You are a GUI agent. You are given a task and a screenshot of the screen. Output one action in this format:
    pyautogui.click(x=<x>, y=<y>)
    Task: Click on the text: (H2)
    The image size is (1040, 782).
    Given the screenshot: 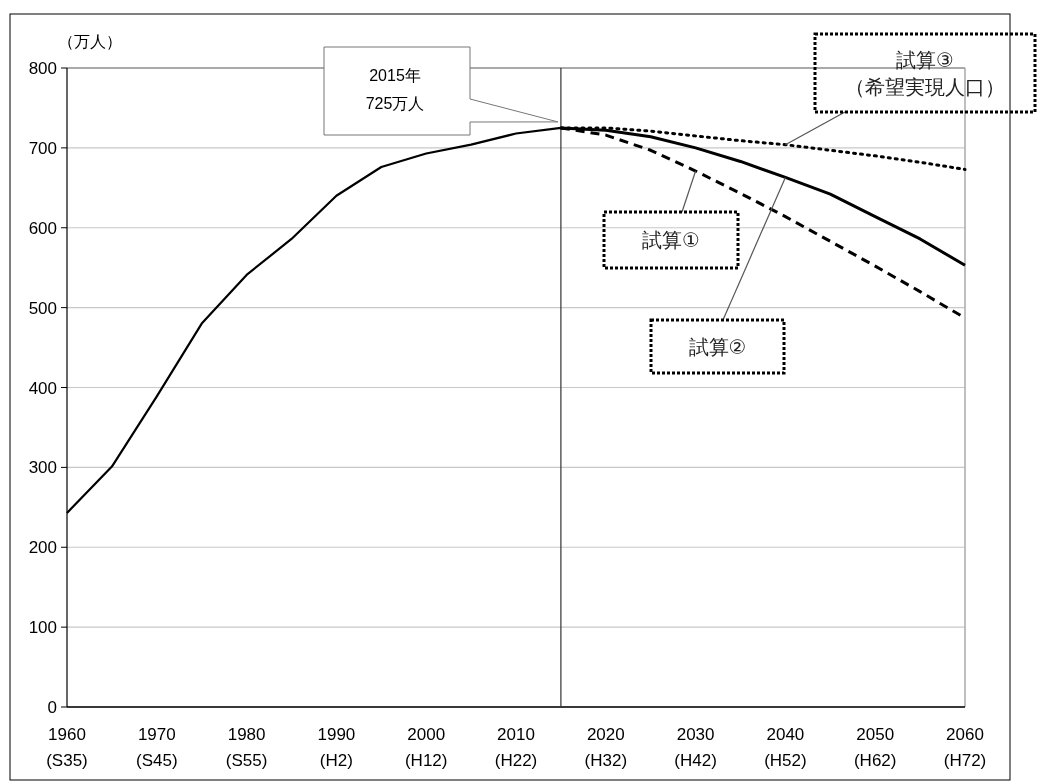 What is the action you would take?
    pyautogui.click(x=336, y=760)
    